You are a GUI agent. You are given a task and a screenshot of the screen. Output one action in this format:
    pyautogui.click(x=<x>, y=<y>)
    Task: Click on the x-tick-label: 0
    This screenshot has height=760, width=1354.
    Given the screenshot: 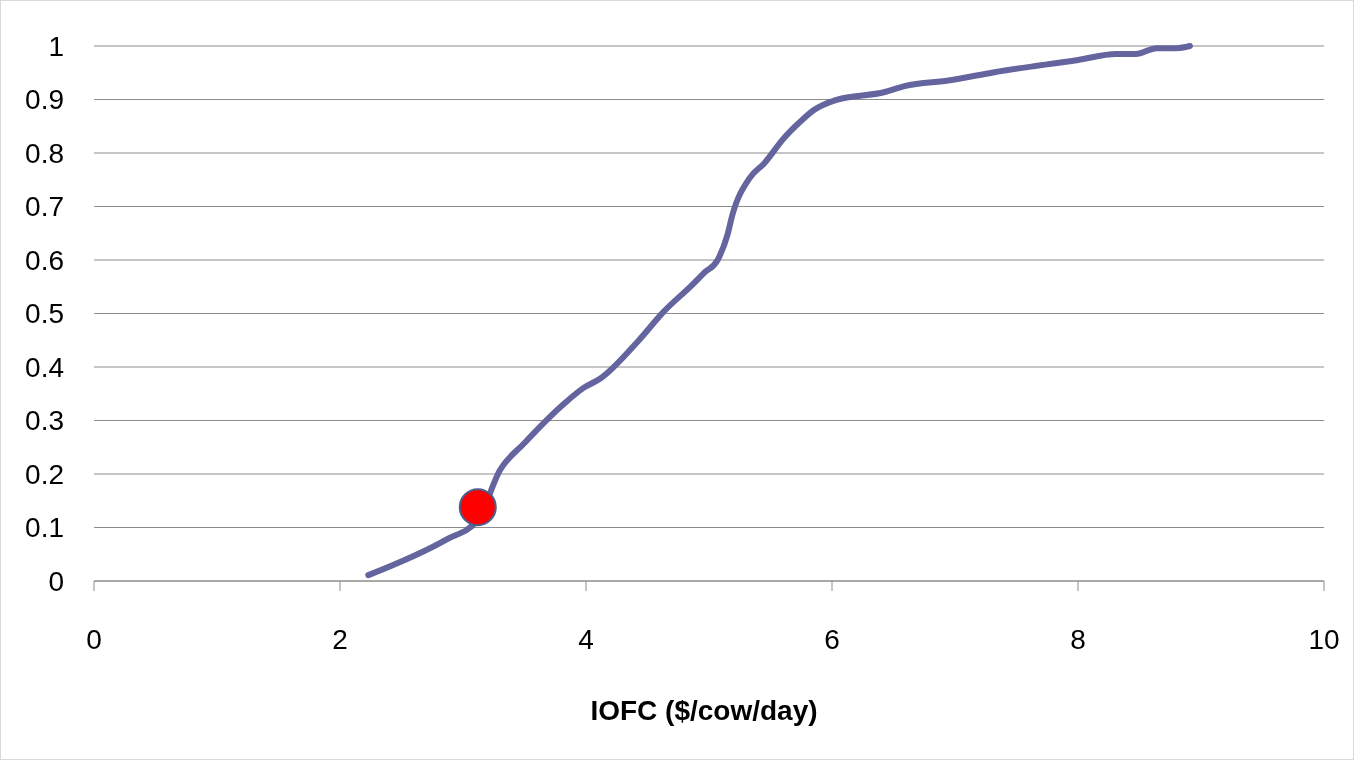 What is the action you would take?
    pyautogui.click(x=94, y=639)
    